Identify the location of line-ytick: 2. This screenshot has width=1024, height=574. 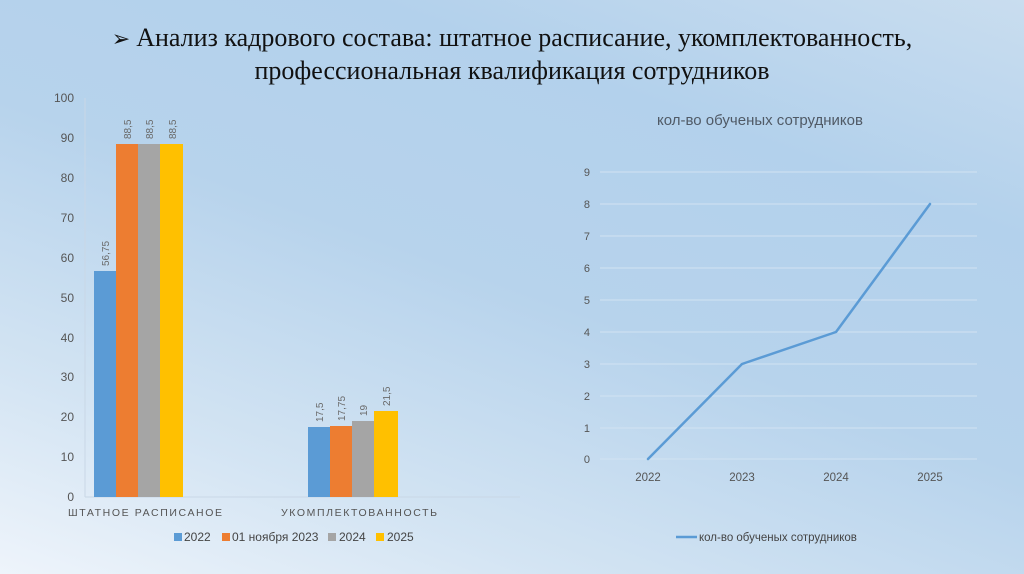
(587, 397).